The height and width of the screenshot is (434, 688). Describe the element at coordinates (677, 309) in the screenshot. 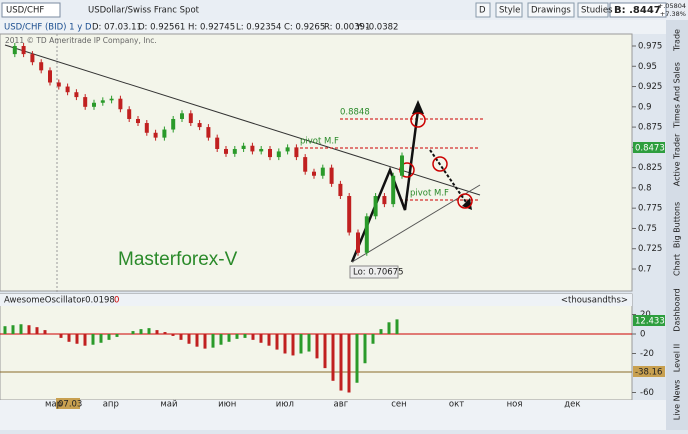

I see `side-tab: Dashboard` at that location.